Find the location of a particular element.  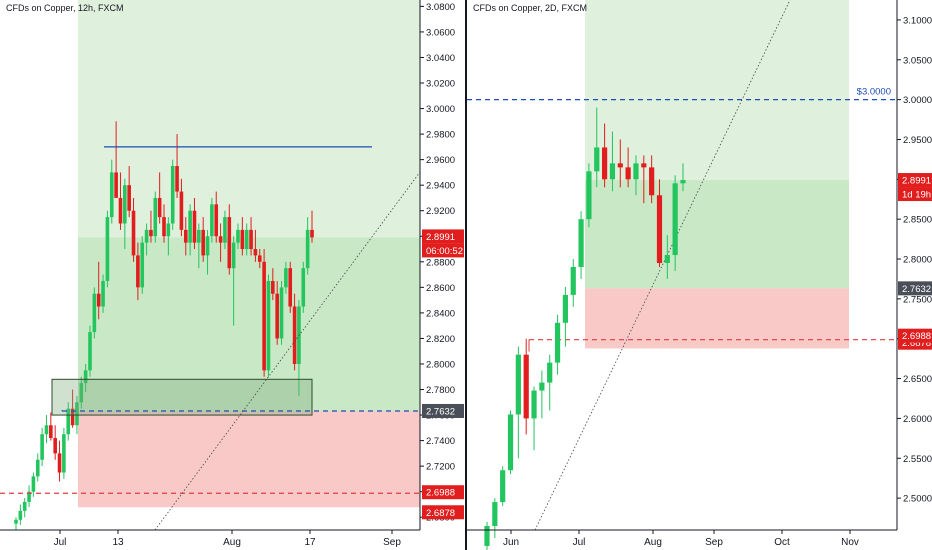

y-tick-label: 2.9400 is located at coordinates (440, 186).